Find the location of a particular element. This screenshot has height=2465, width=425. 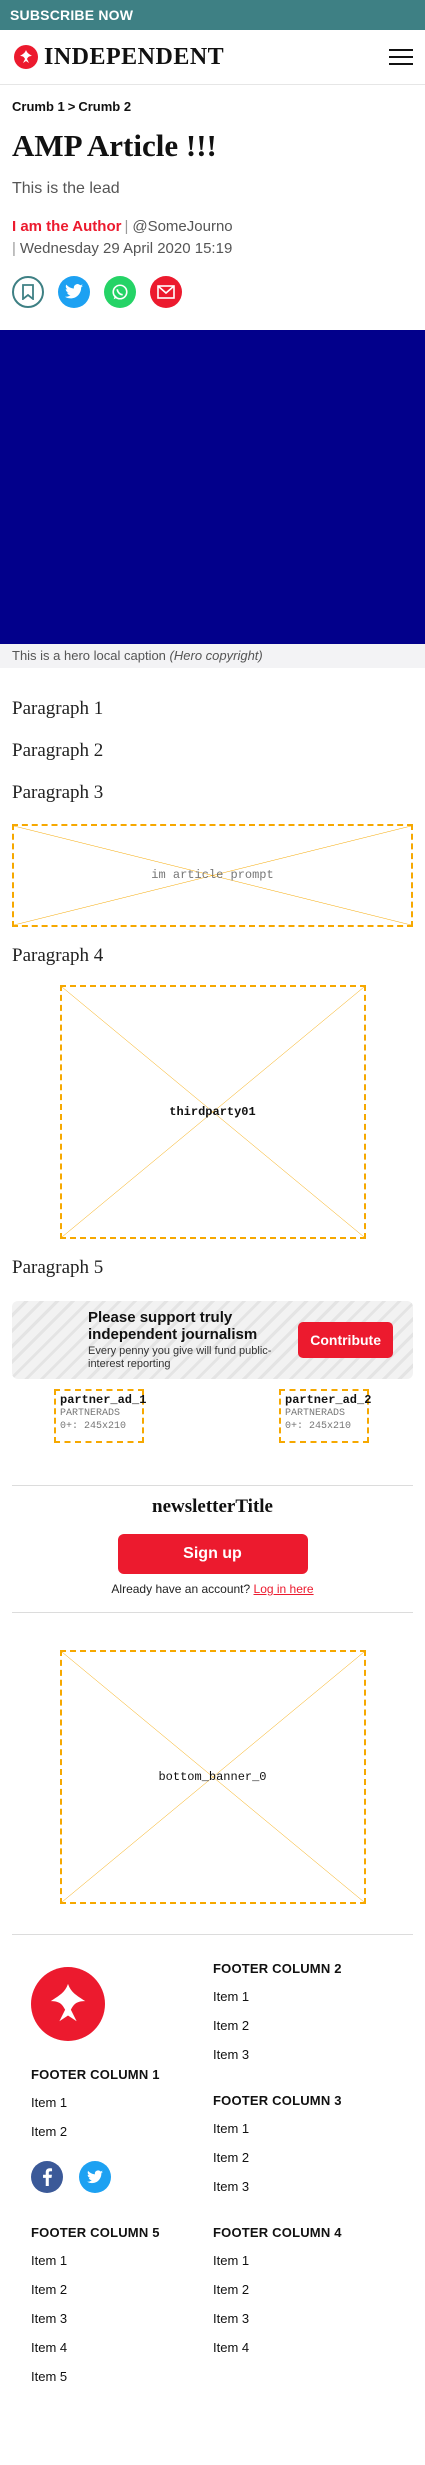

facebook-icon is located at coordinates (47, 2176).